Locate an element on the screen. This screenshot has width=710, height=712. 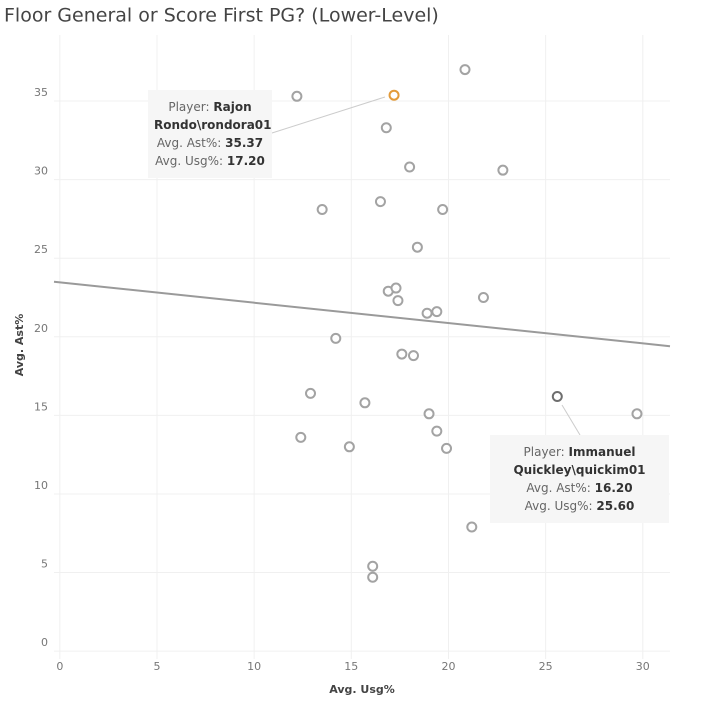
trend-line is located at coordinates (362, 314).